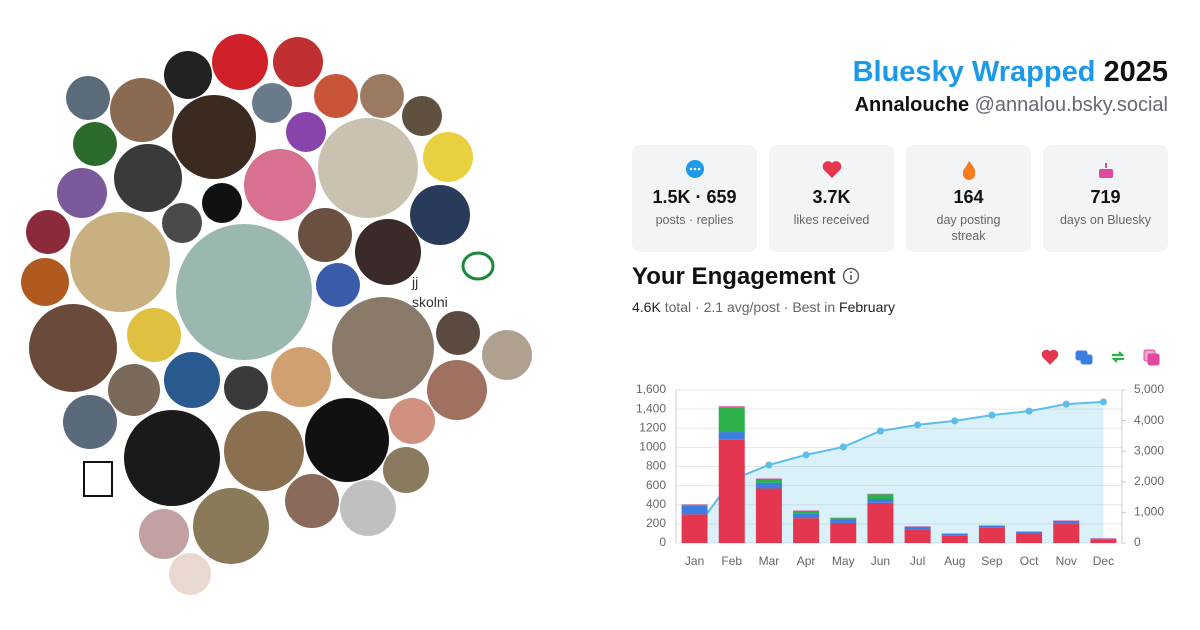  What do you see at coordinates (1149, 512) in the screenshot?
I see `y2-tick-label: 1,000` at bounding box center [1149, 512].